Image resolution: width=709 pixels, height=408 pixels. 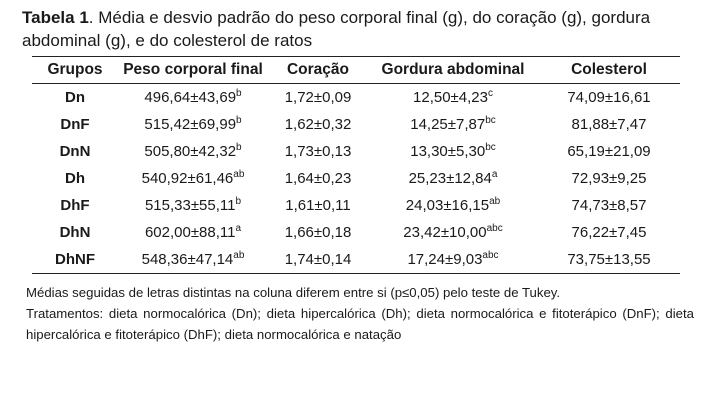 I want to click on cell-coracao-value: 1,73±0,13, so click(x=318, y=151).